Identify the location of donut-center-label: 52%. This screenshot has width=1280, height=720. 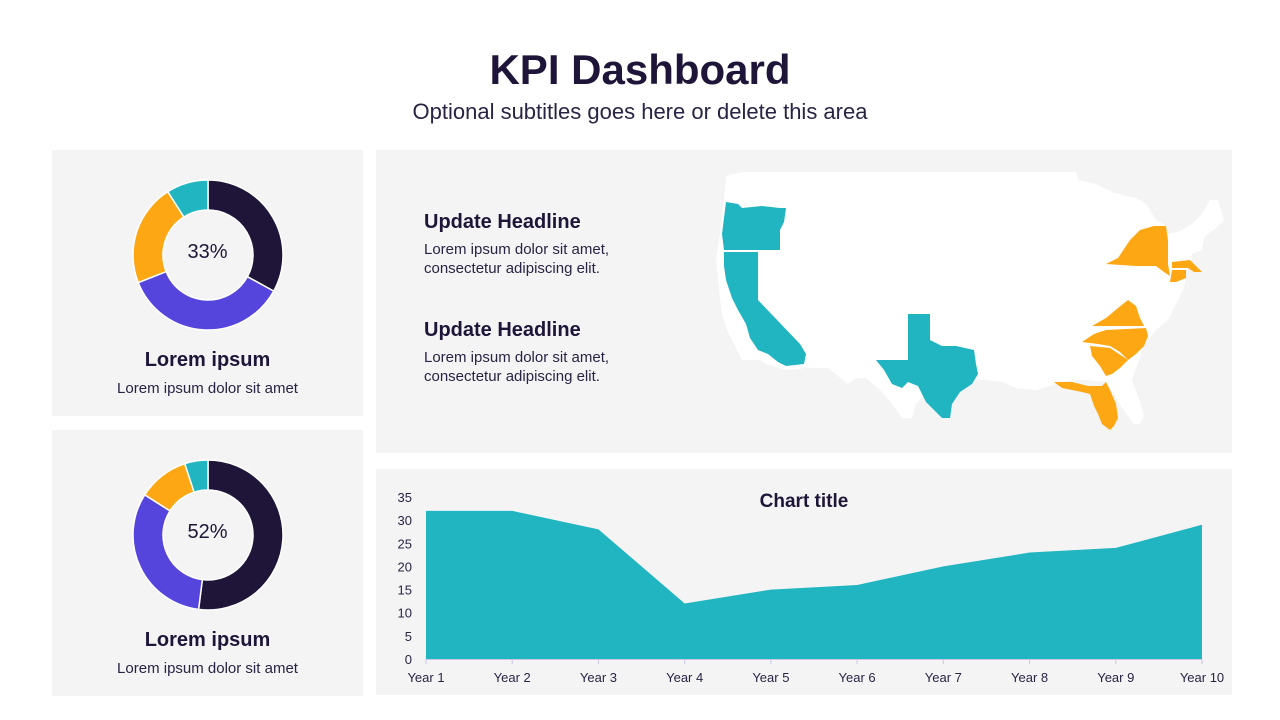
(207, 532).